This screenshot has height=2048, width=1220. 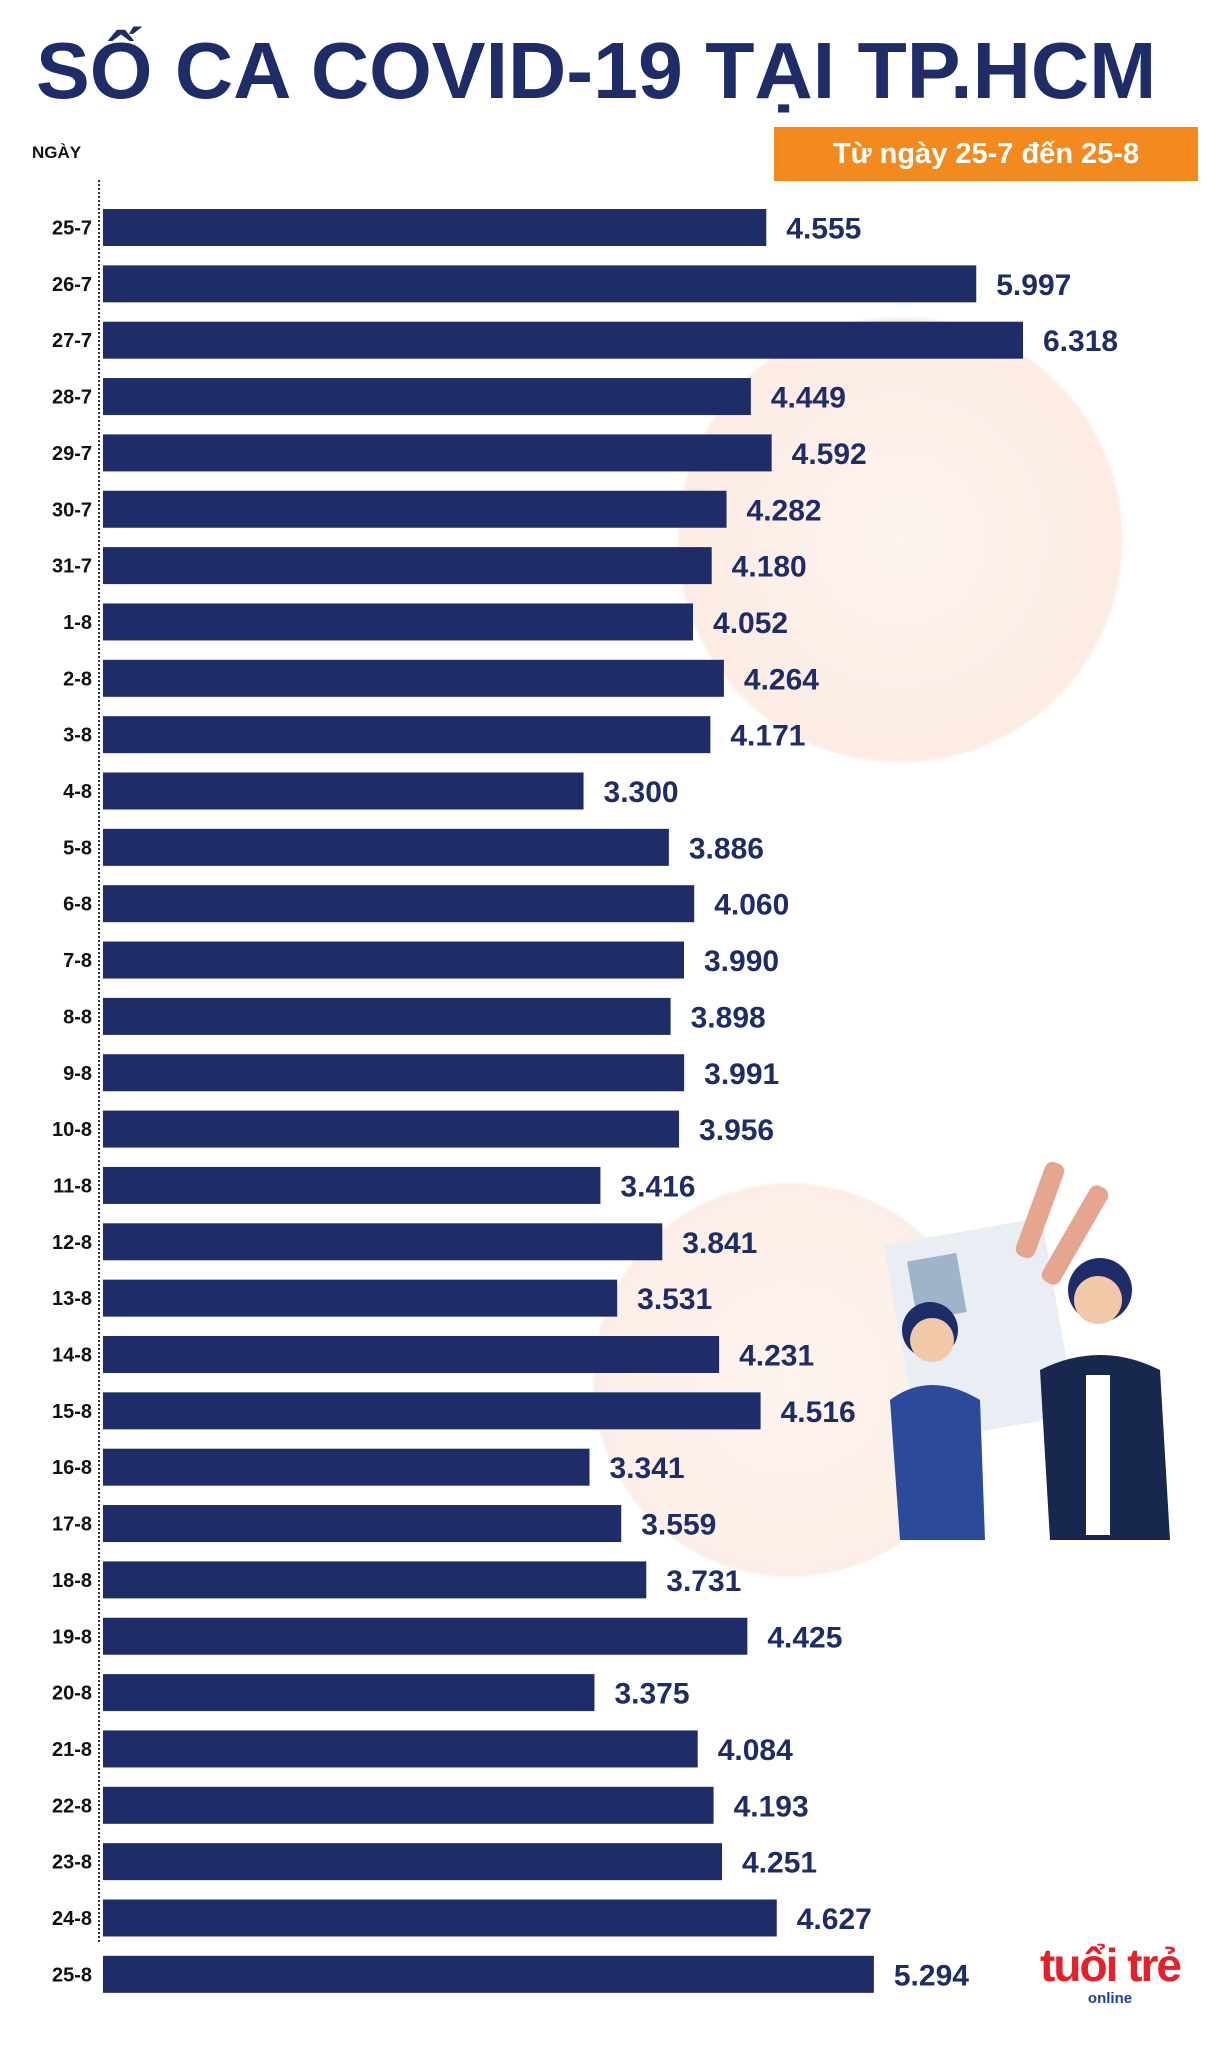 What do you see at coordinates (72, 1525) in the screenshot?
I see `category-label: 17-8` at bounding box center [72, 1525].